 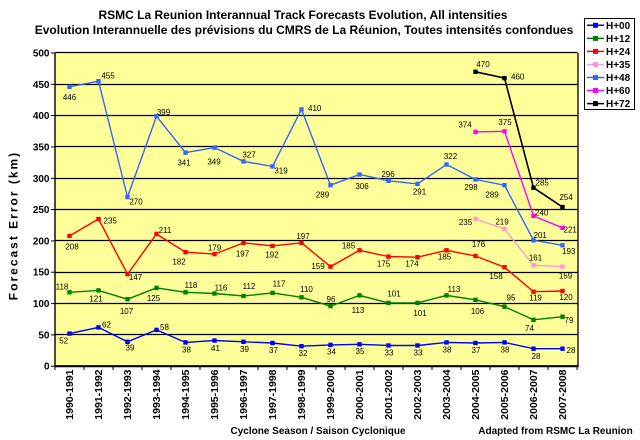 What do you see at coordinates (543, 183) in the screenshot?
I see `svg-text: 285` at bounding box center [543, 183].